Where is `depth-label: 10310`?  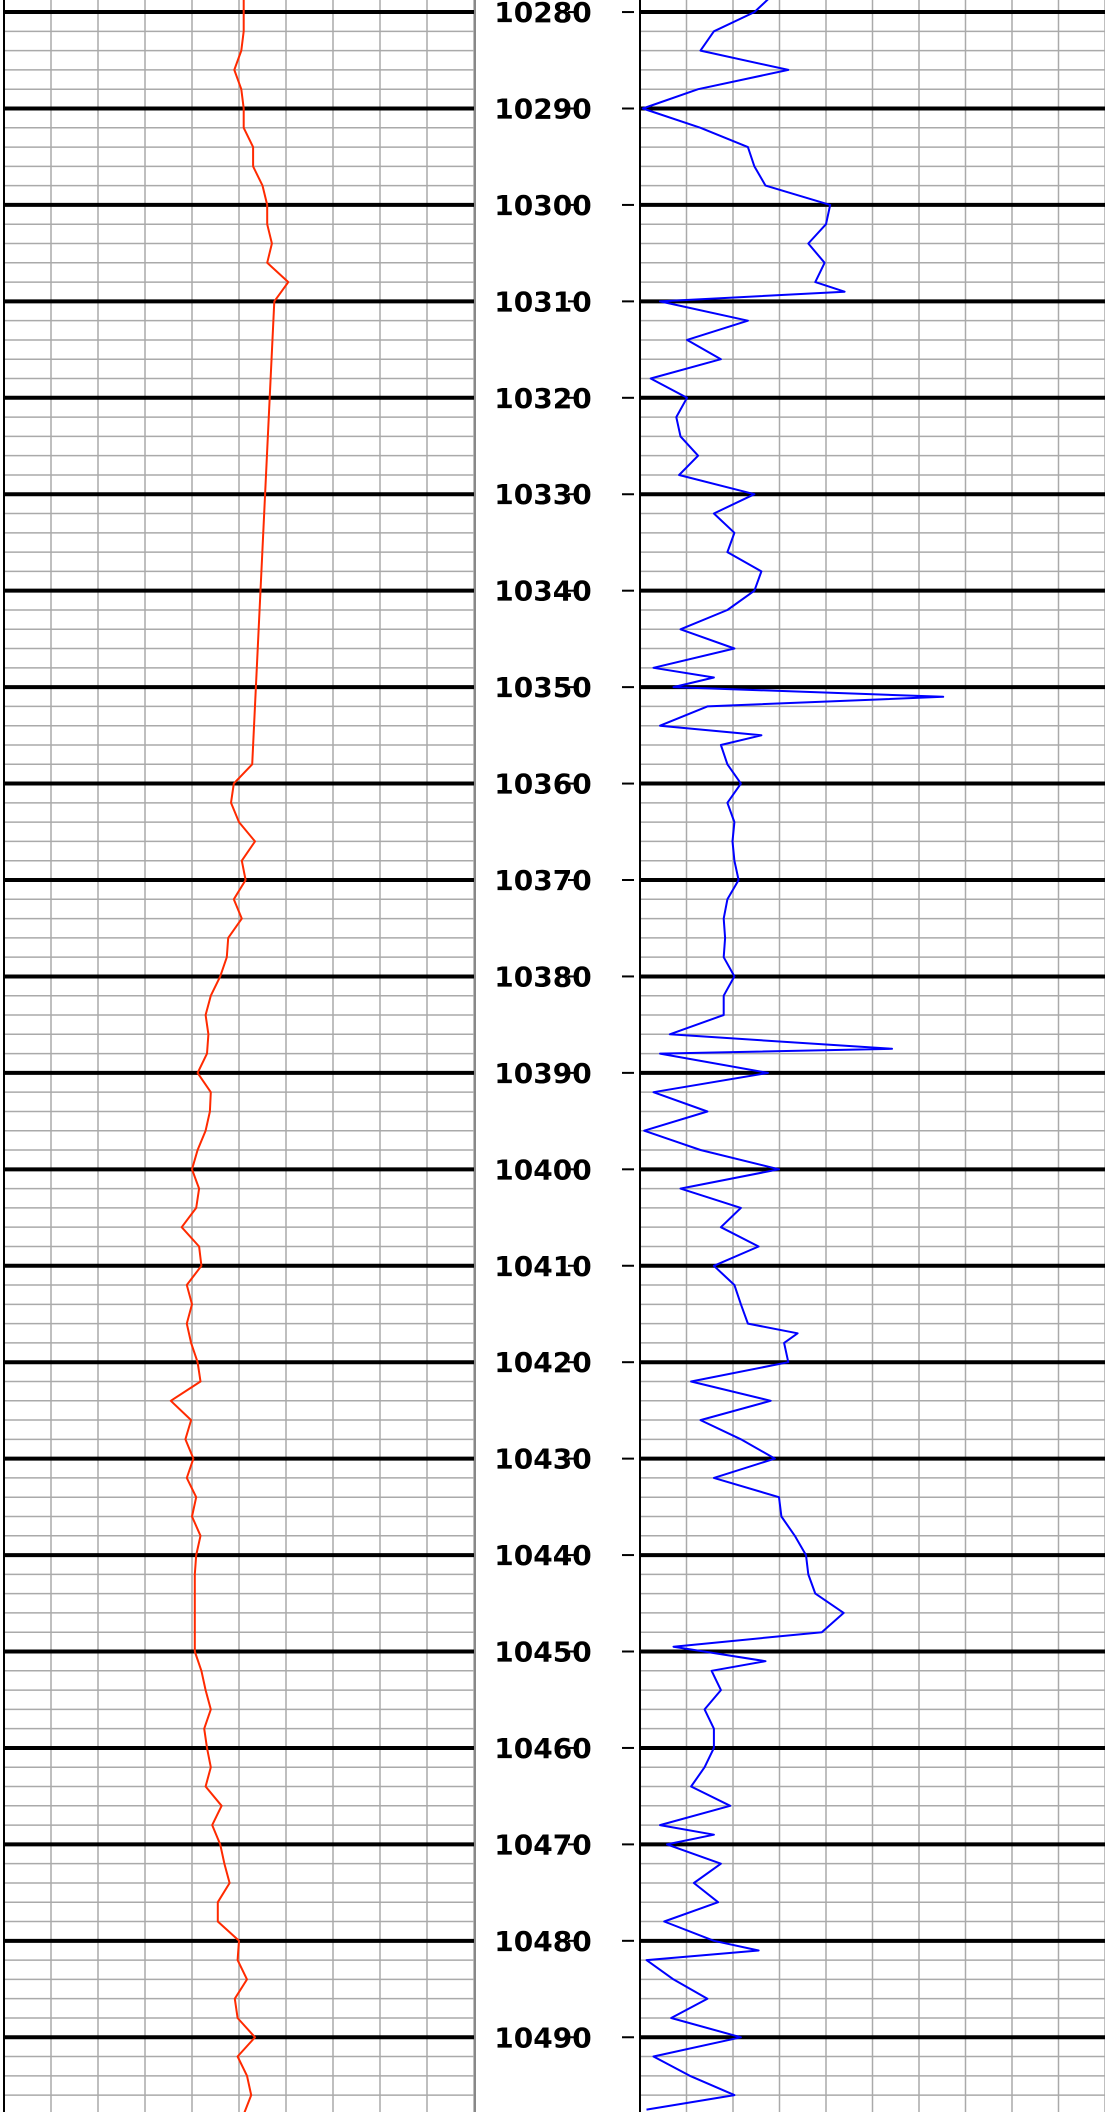
depth-label: 10310 is located at coordinates (542, 301).